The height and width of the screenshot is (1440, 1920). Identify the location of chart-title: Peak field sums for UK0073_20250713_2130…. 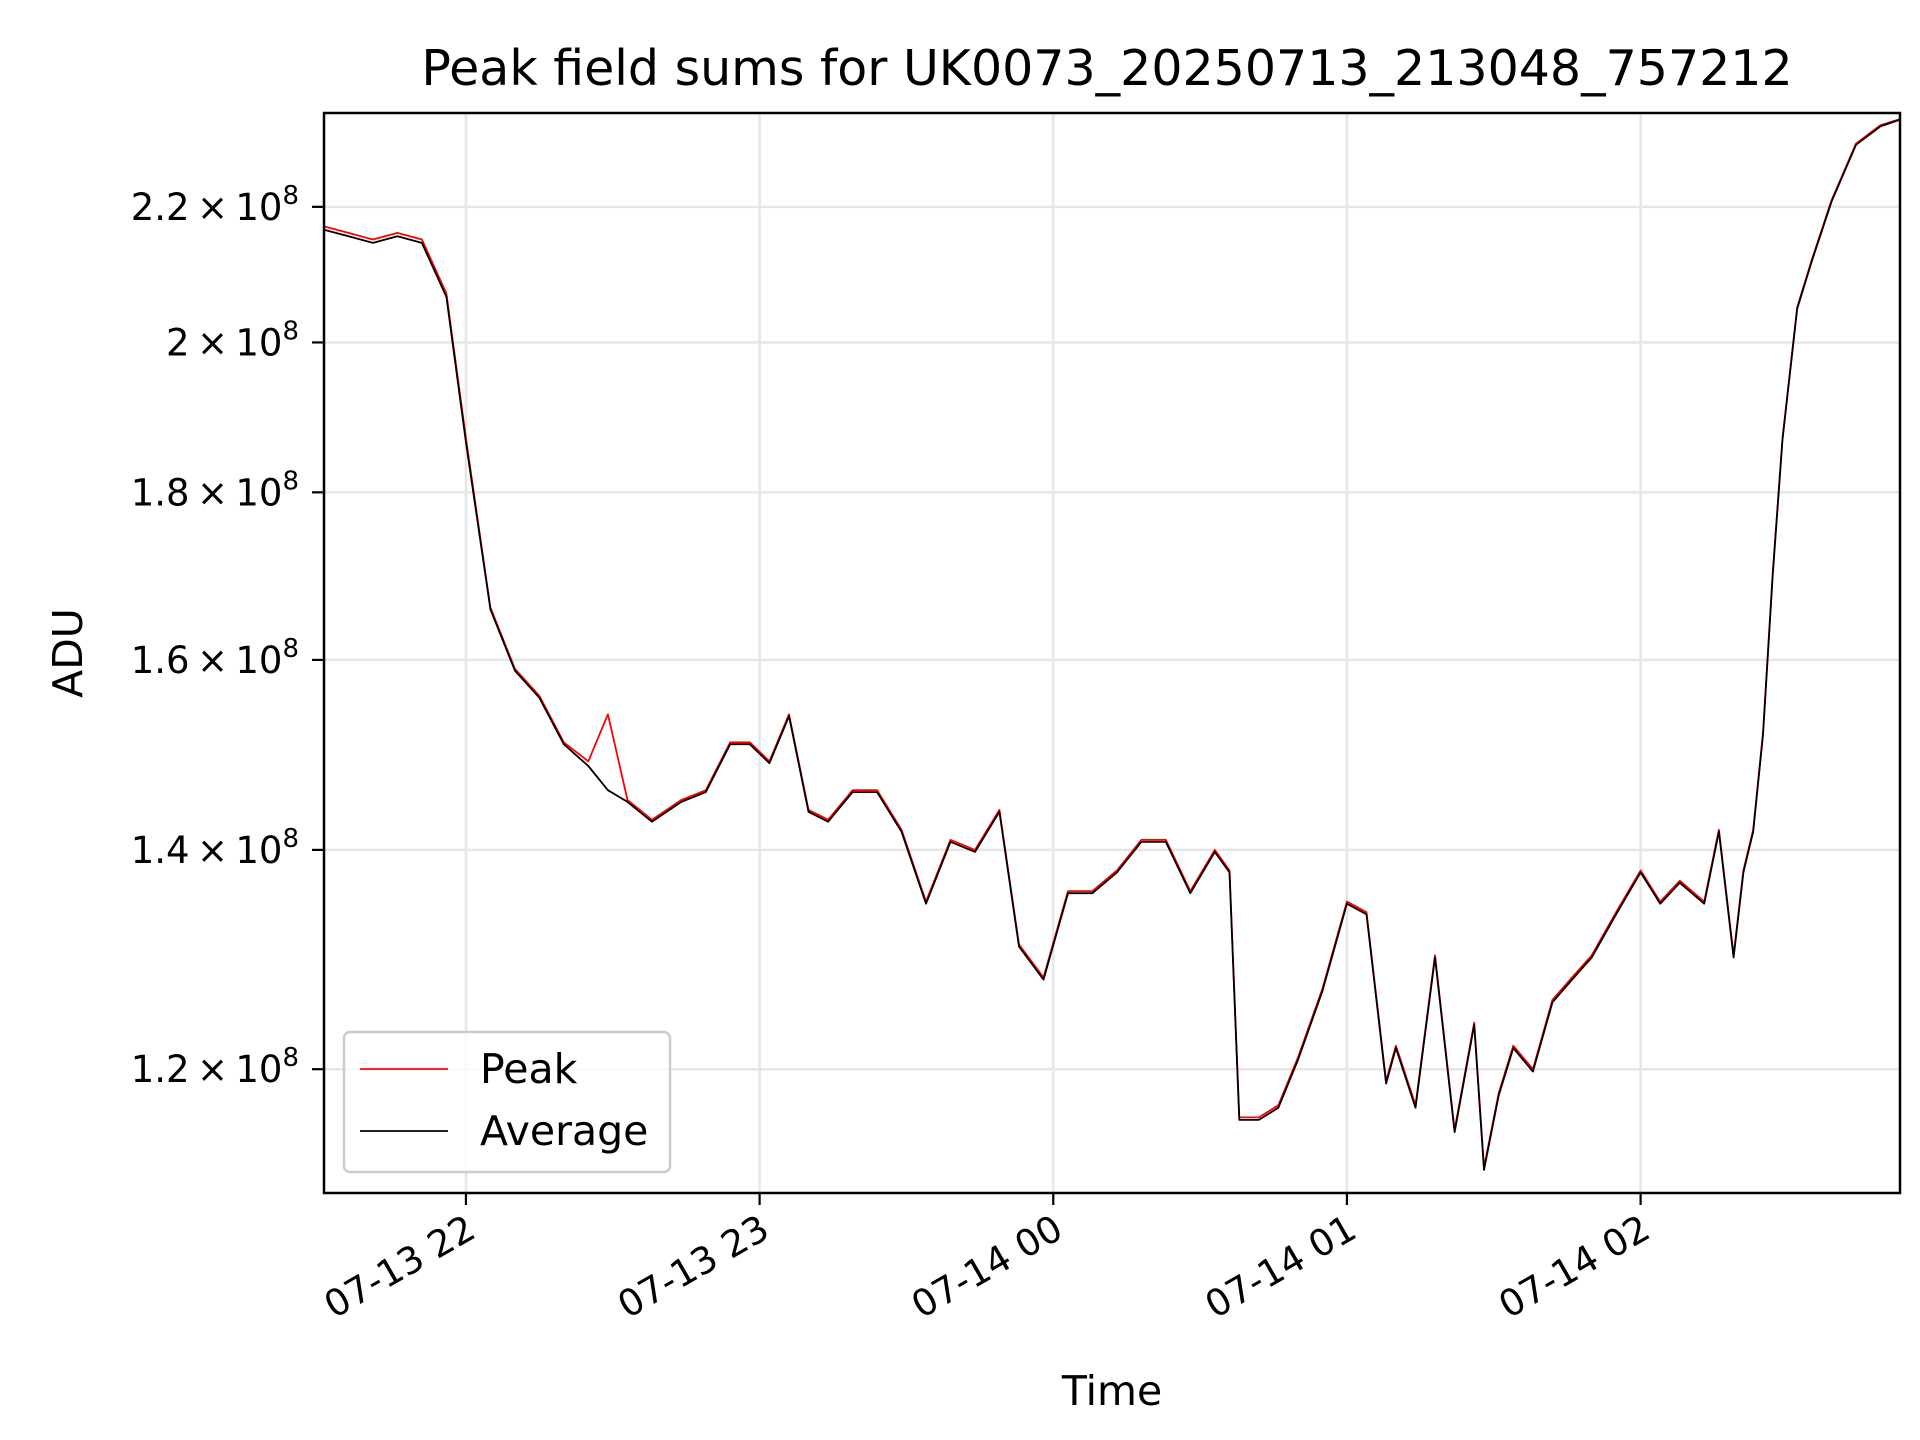
(1106, 68).